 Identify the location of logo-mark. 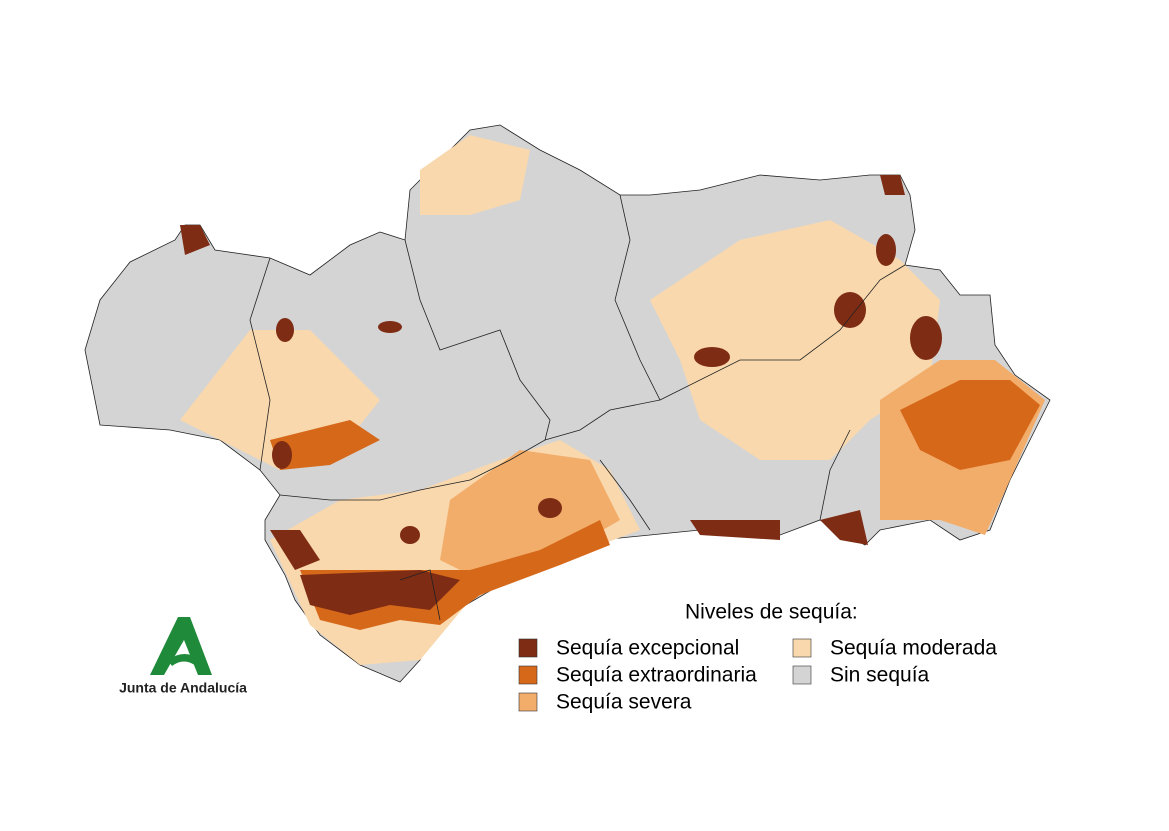
(184, 660).